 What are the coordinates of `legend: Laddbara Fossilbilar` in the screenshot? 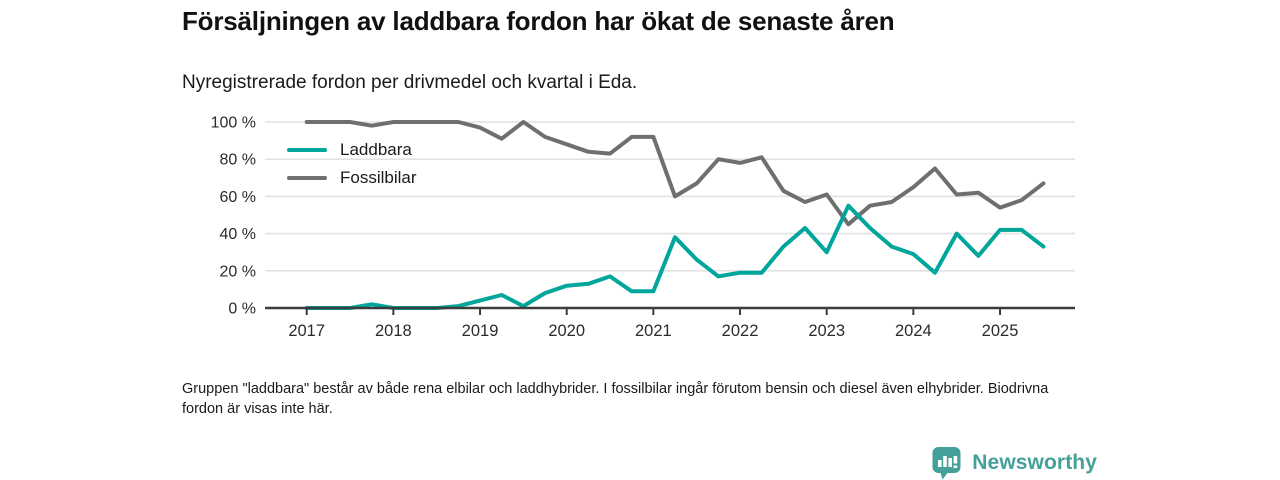 It's located at (352, 164).